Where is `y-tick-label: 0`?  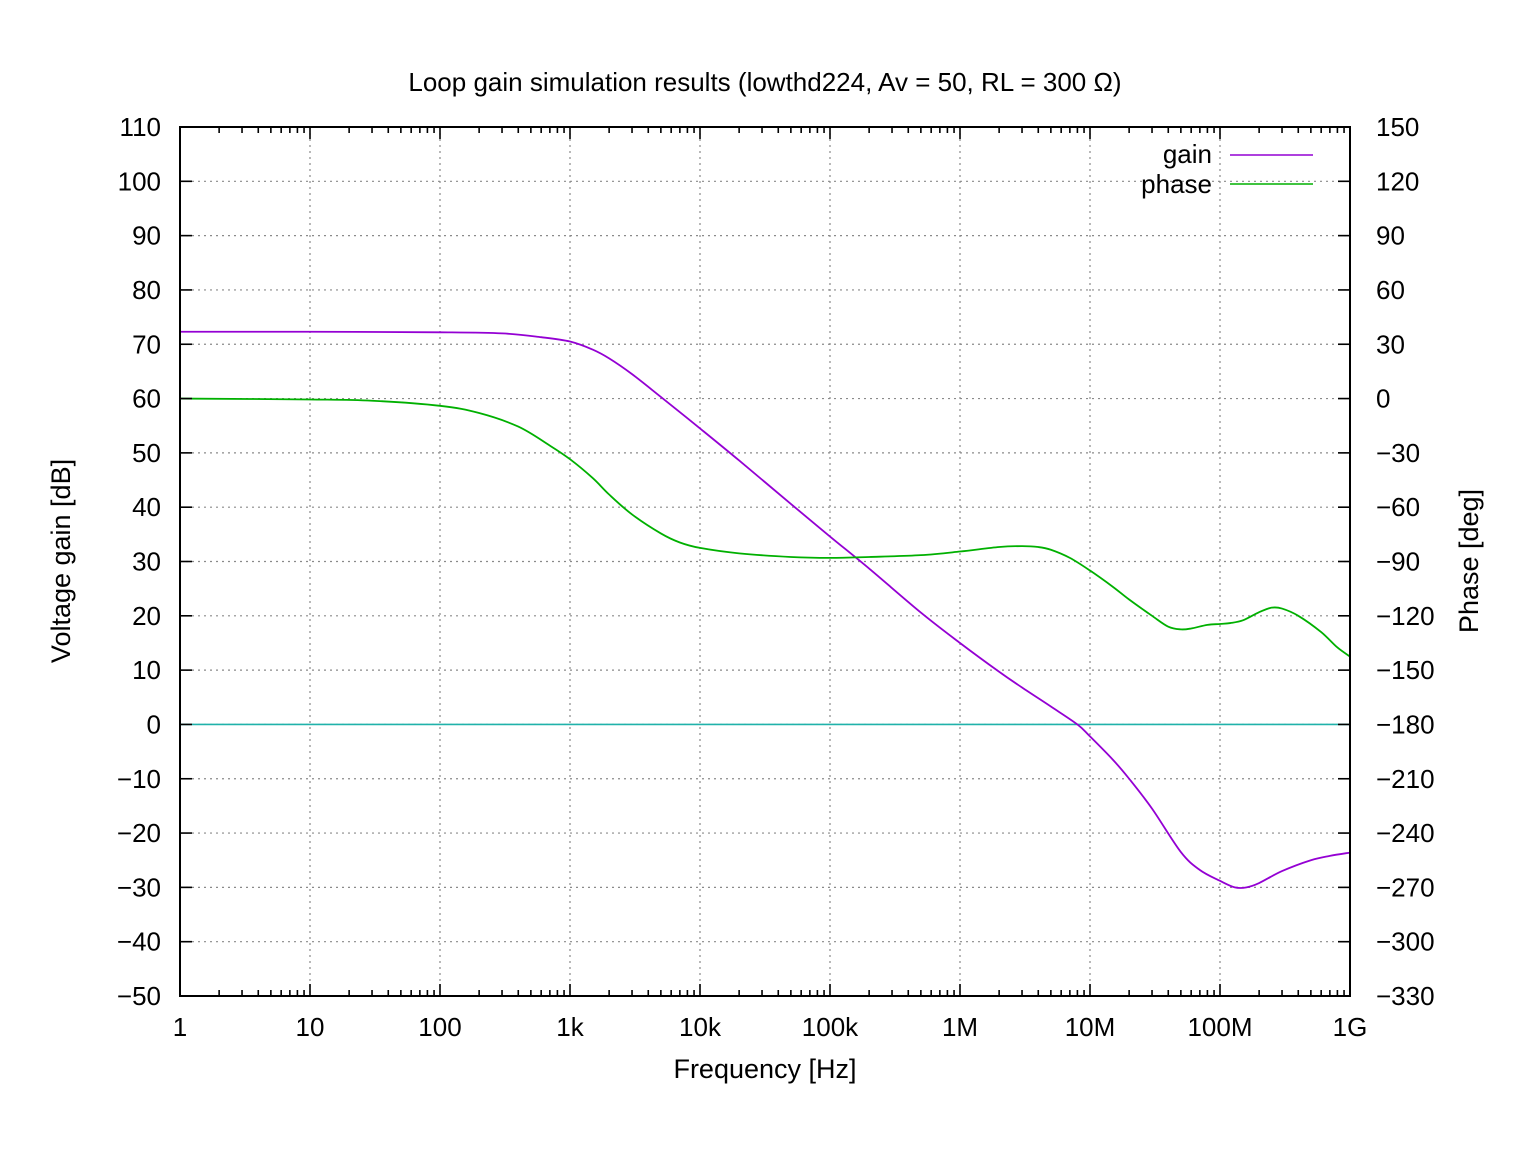
y-tick-label: 0 is located at coordinates (154, 724).